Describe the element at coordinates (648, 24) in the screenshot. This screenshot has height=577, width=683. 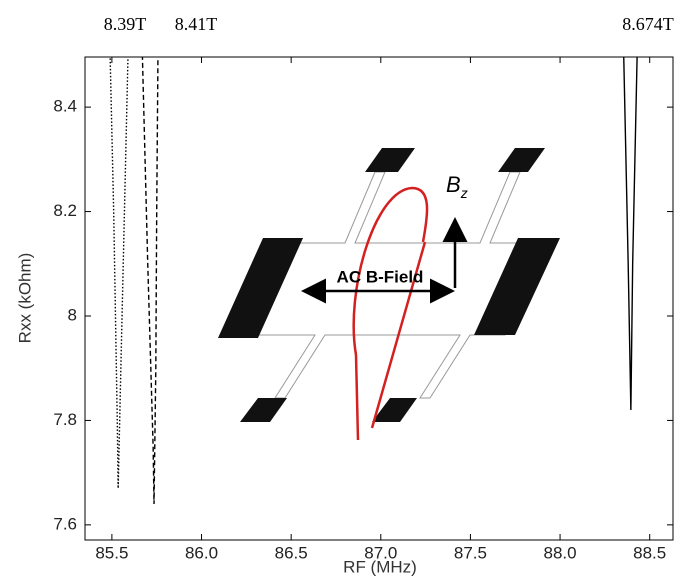
I see `field-label: 8.674T` at that location.